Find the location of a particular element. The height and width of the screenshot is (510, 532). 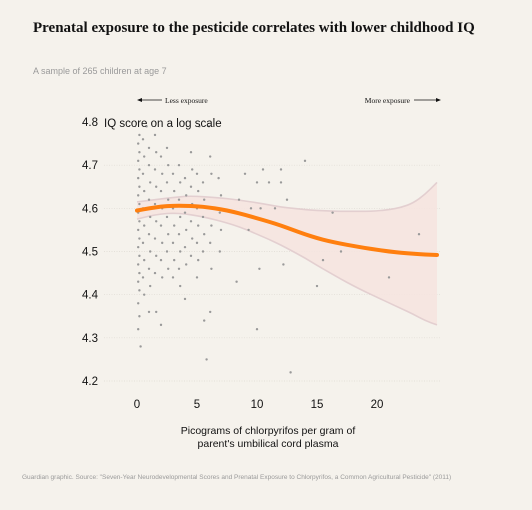

fit-line is located at coordinates (287, 230).